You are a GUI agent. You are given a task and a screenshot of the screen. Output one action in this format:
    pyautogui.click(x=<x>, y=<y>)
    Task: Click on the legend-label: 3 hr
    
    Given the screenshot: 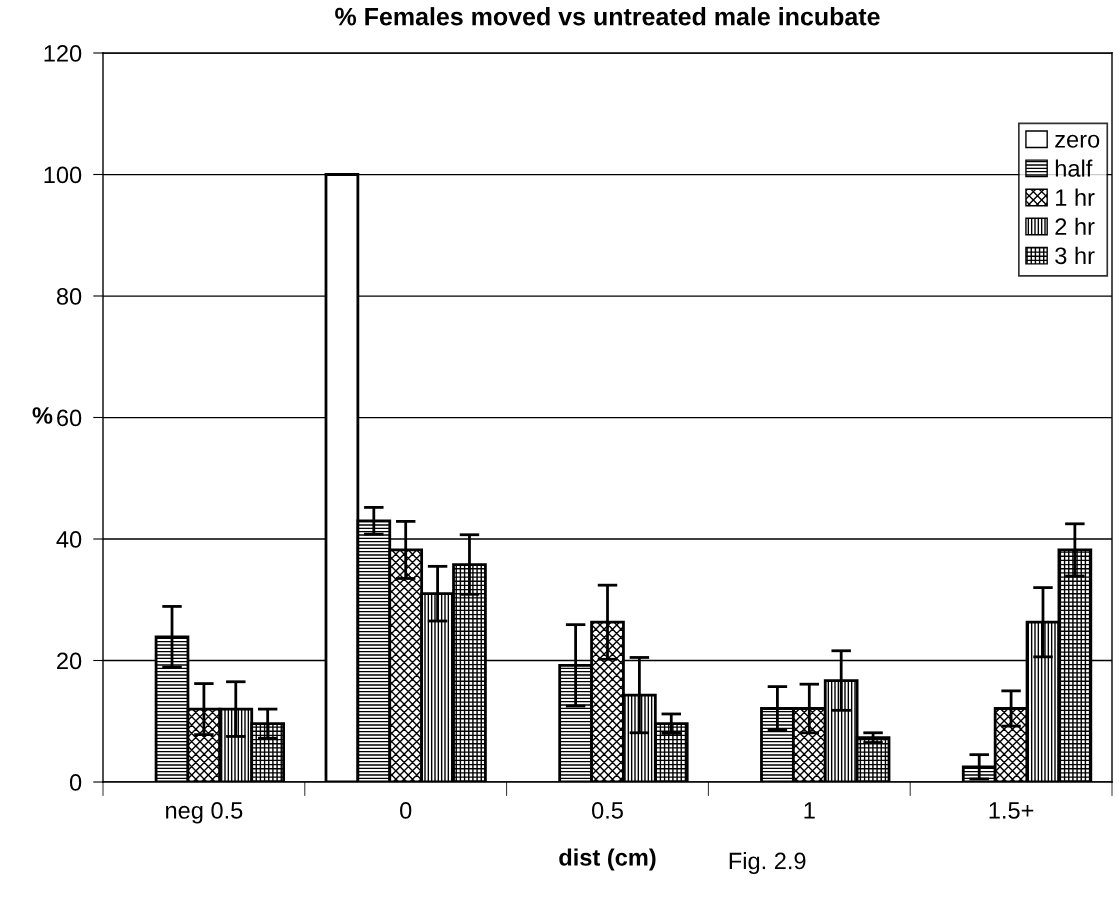 What is the action you would take?
    pyautogui.click(x=1075, y=255)
    